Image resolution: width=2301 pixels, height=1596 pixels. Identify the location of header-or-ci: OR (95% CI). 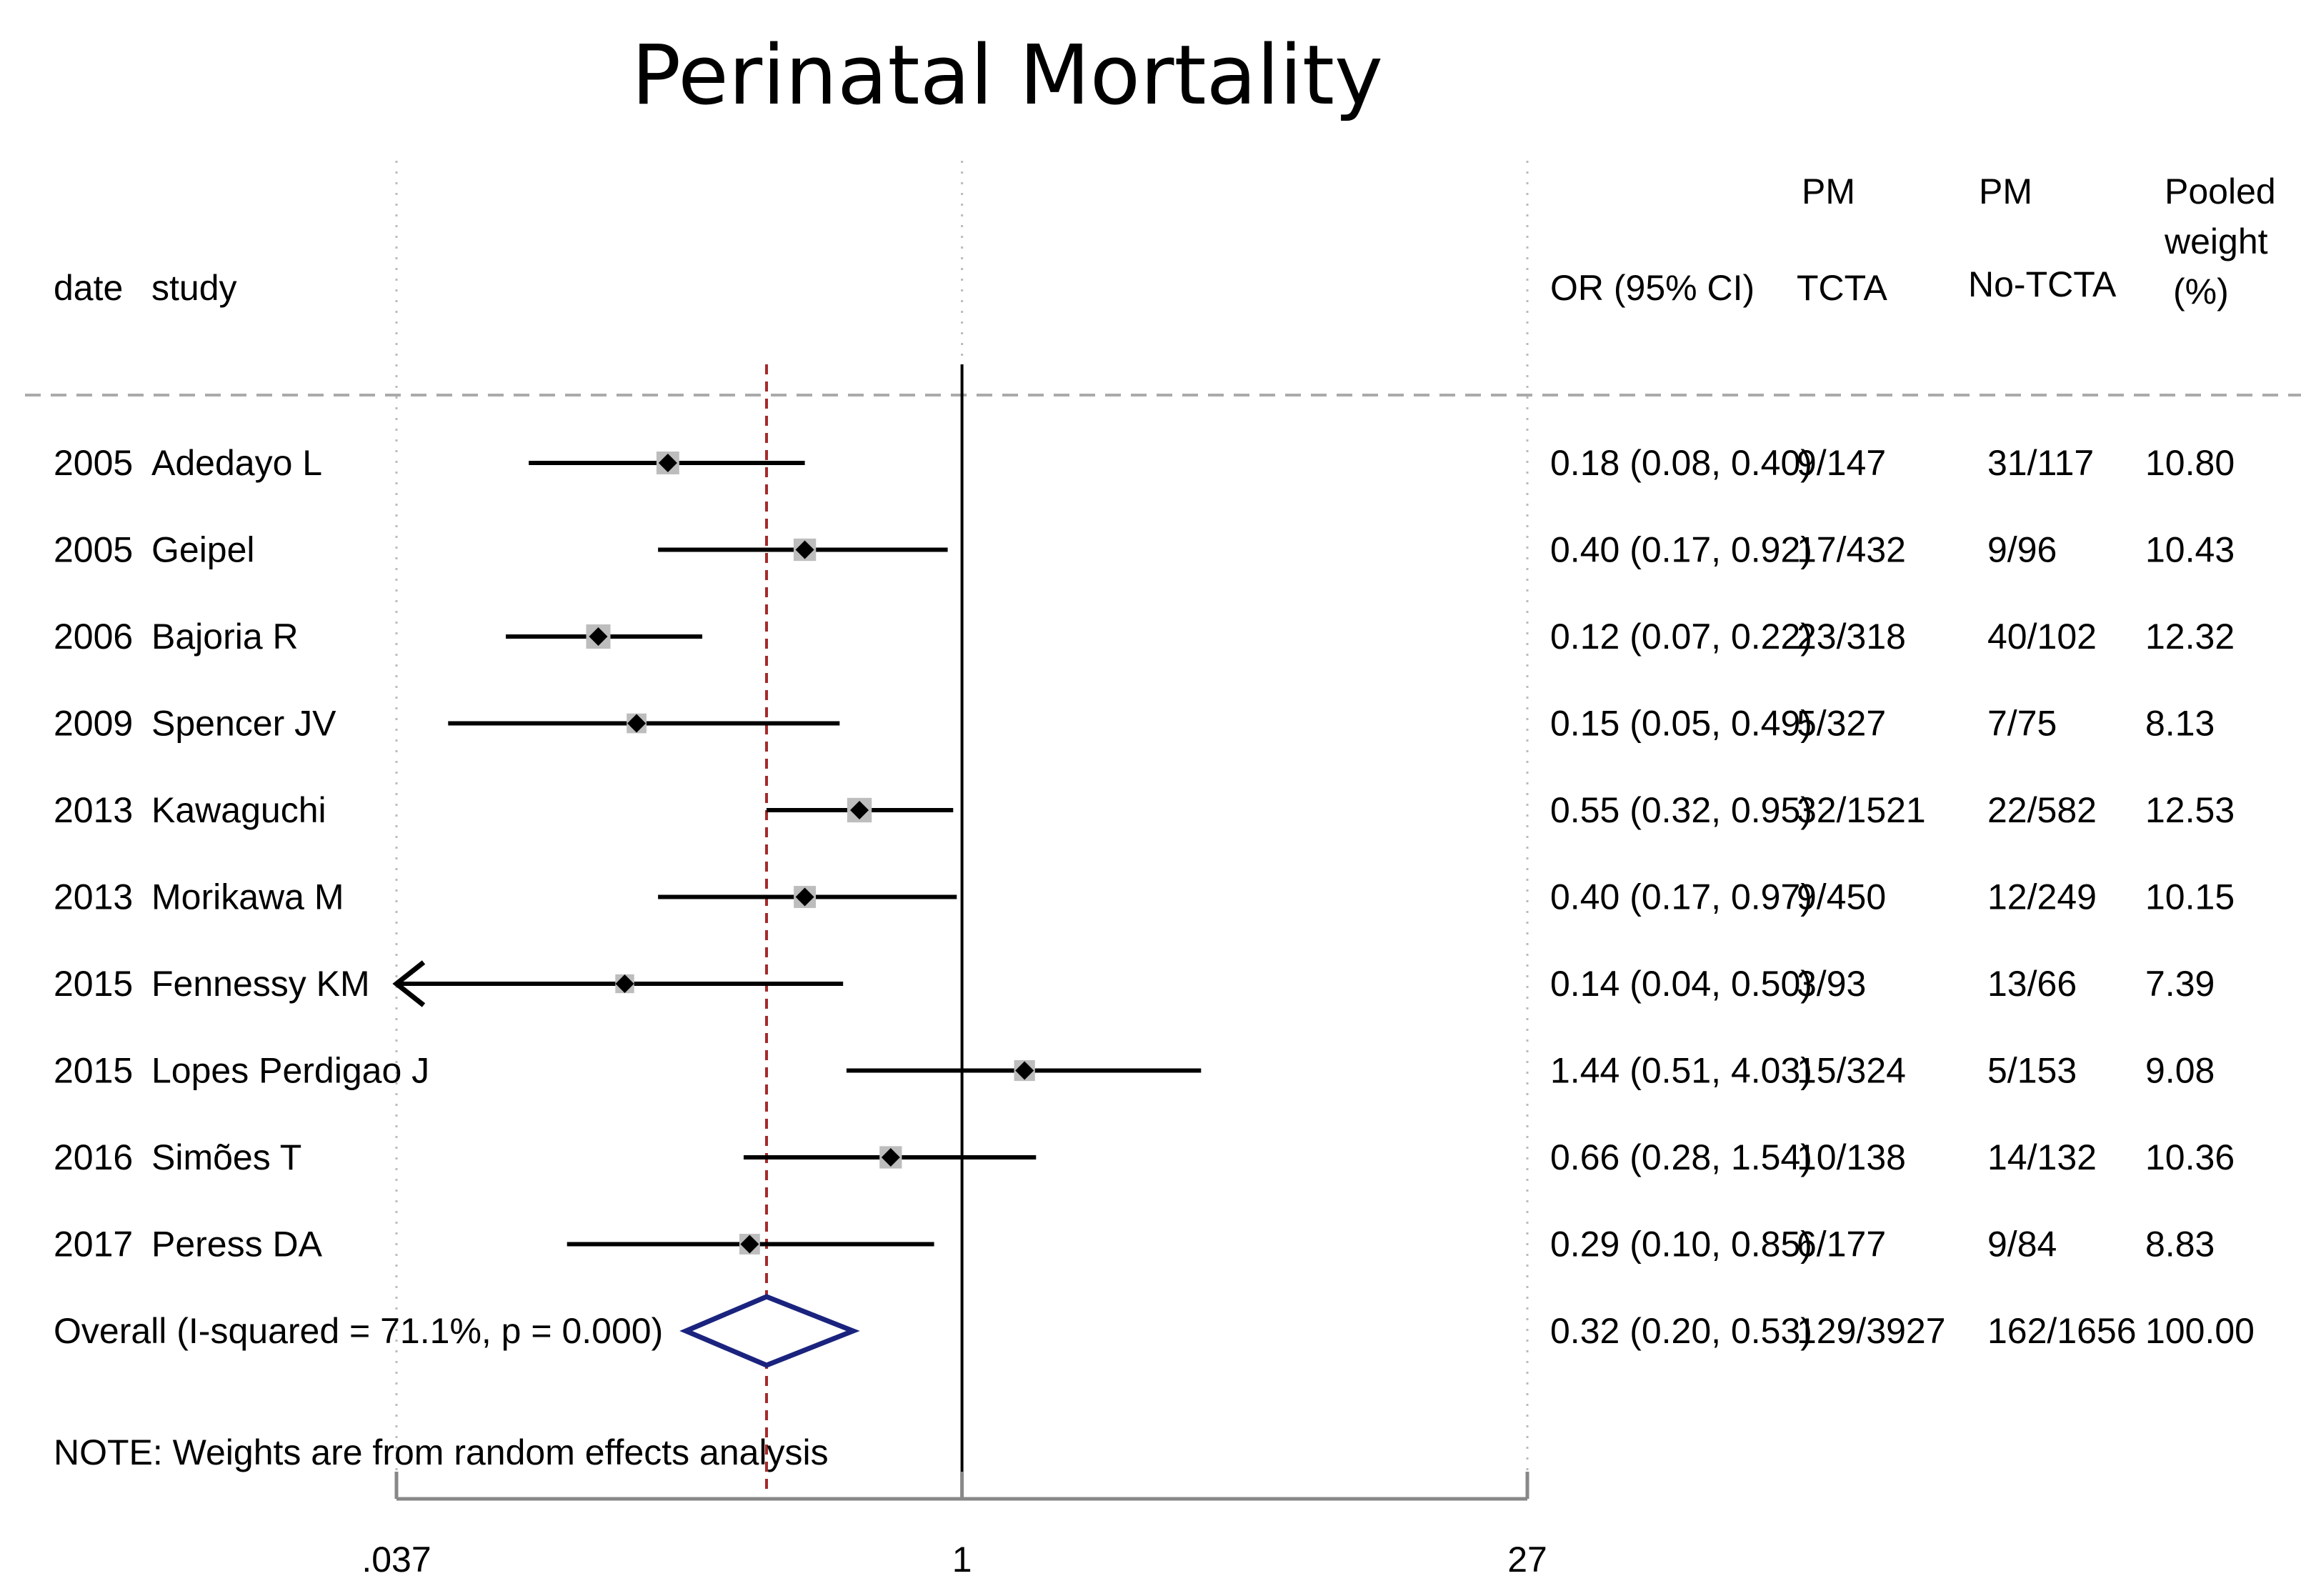
(1652, 288).